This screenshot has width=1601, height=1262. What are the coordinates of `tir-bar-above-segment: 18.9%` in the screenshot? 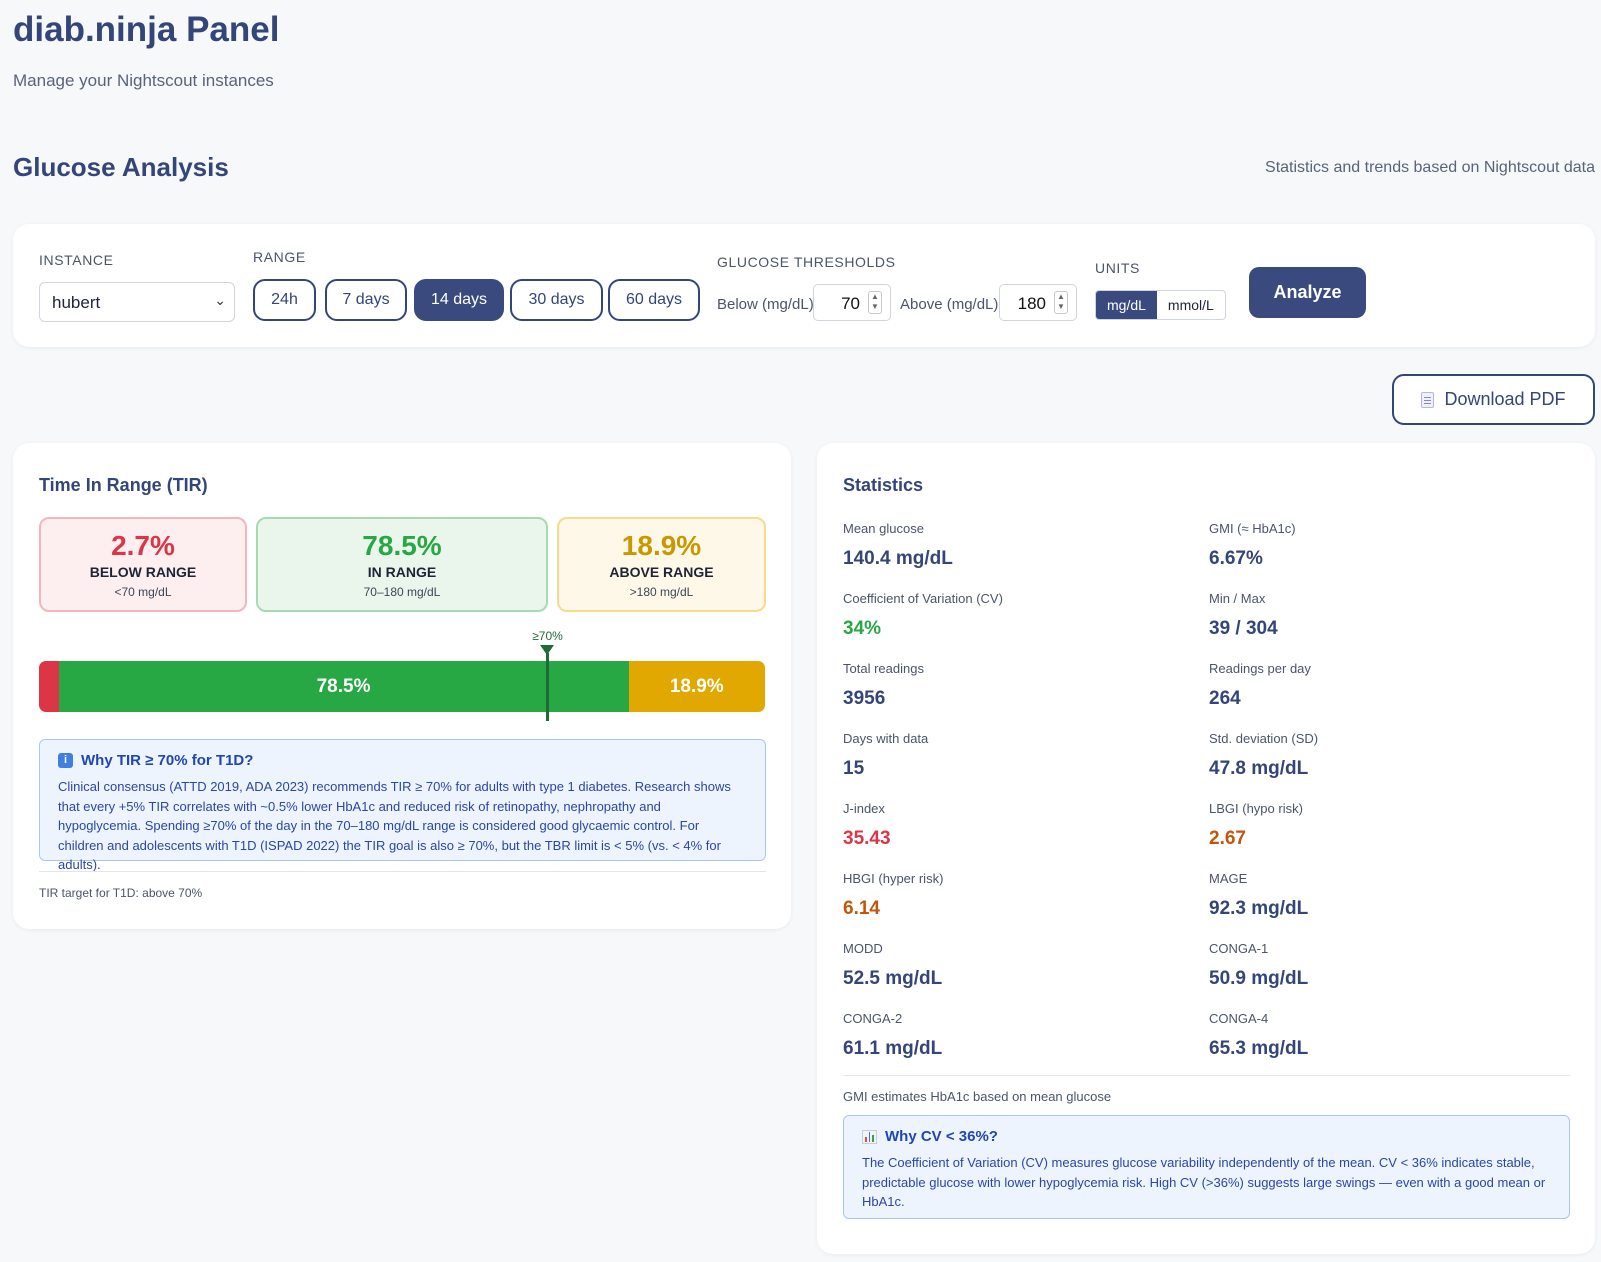 It's located at (696, 686).